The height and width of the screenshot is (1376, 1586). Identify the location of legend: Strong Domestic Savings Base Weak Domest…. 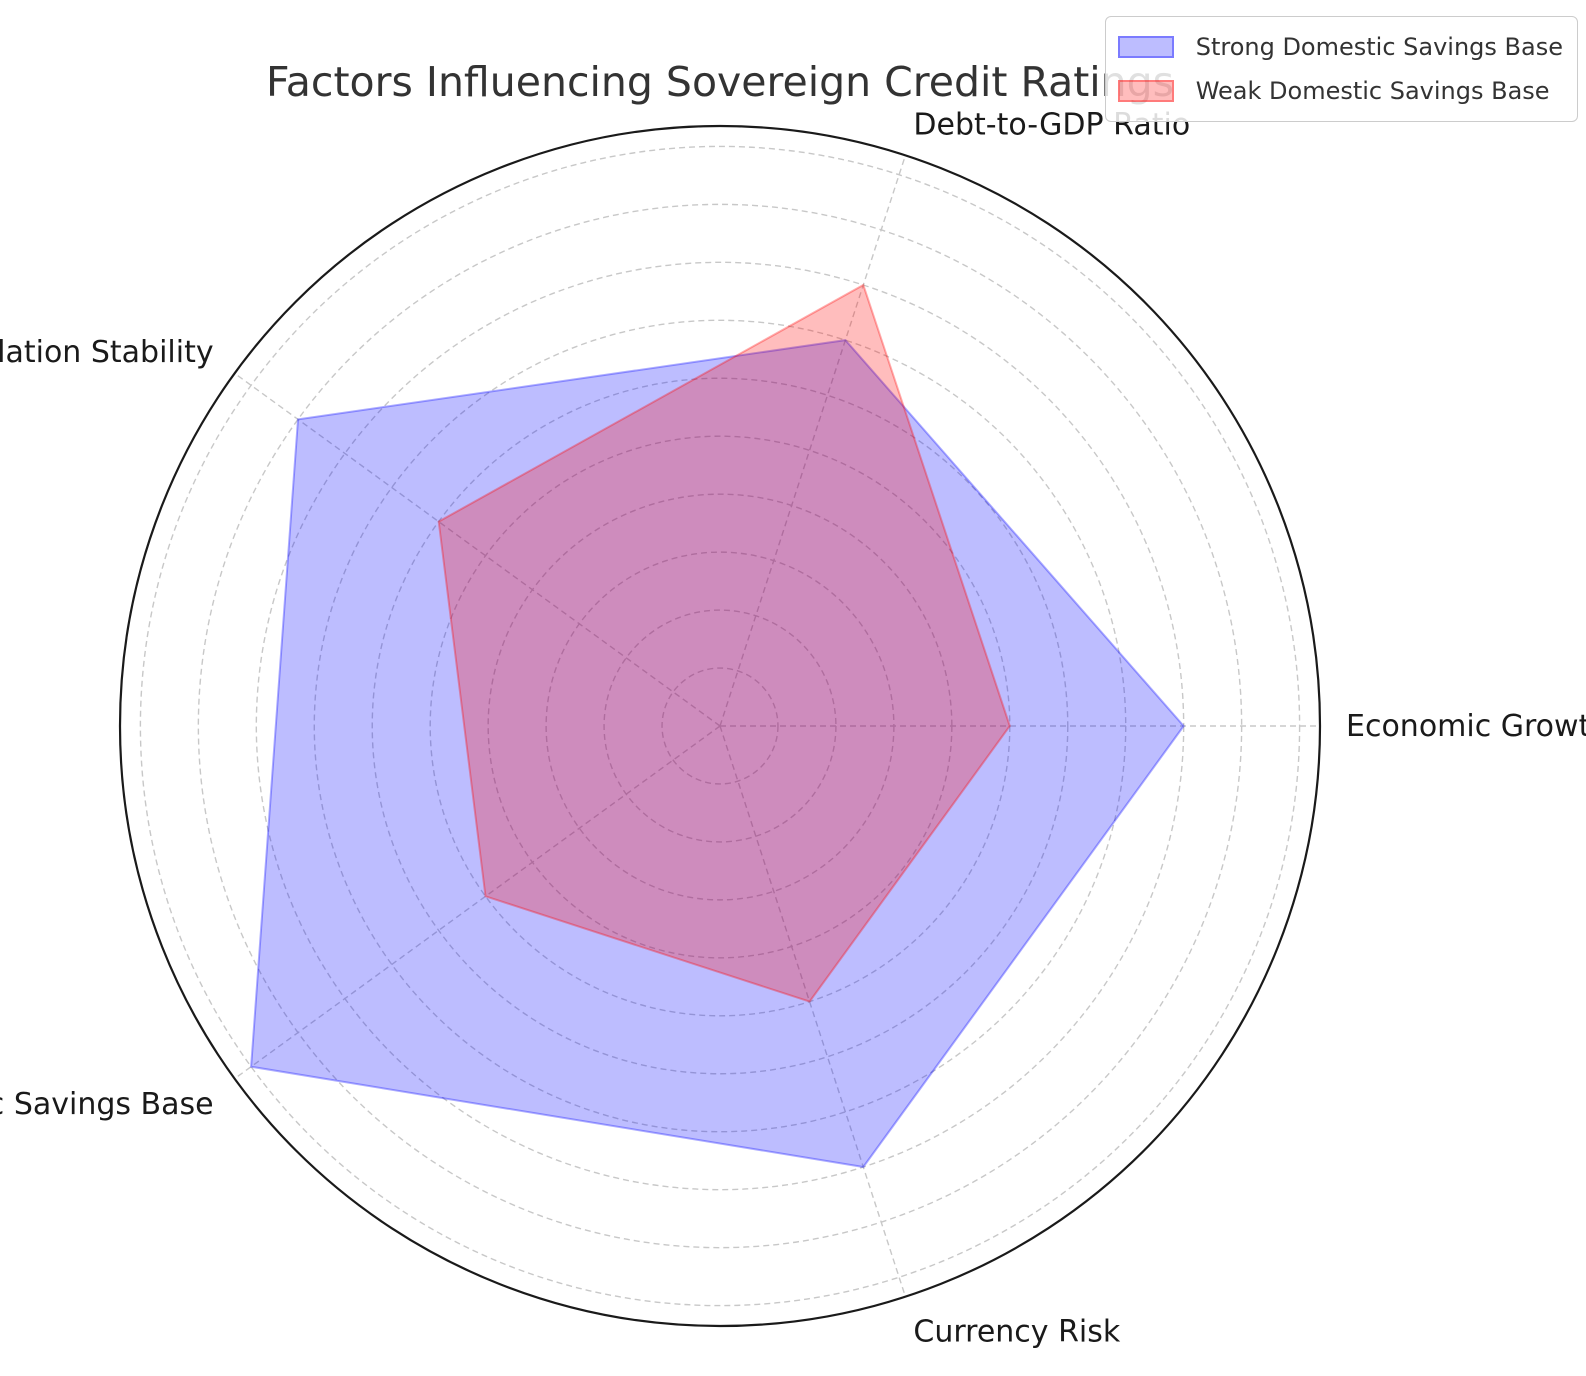
(1341, 69).